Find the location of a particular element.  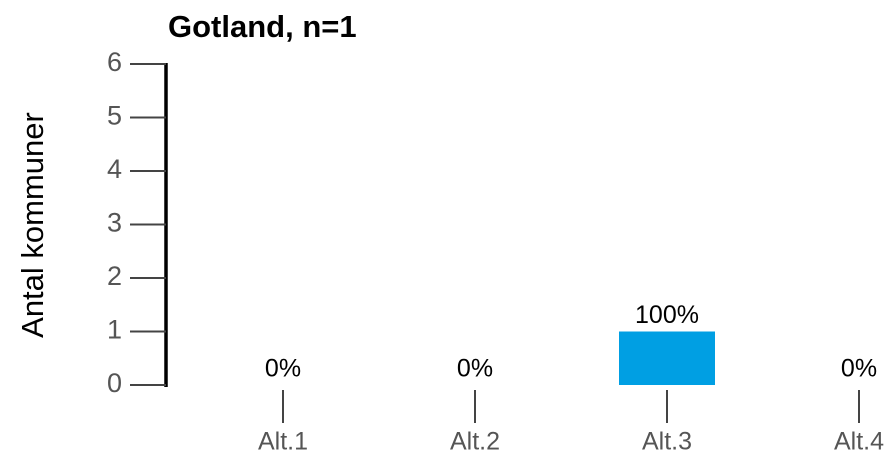

y-tick-label: 2 is located at coordinates (114, 276).